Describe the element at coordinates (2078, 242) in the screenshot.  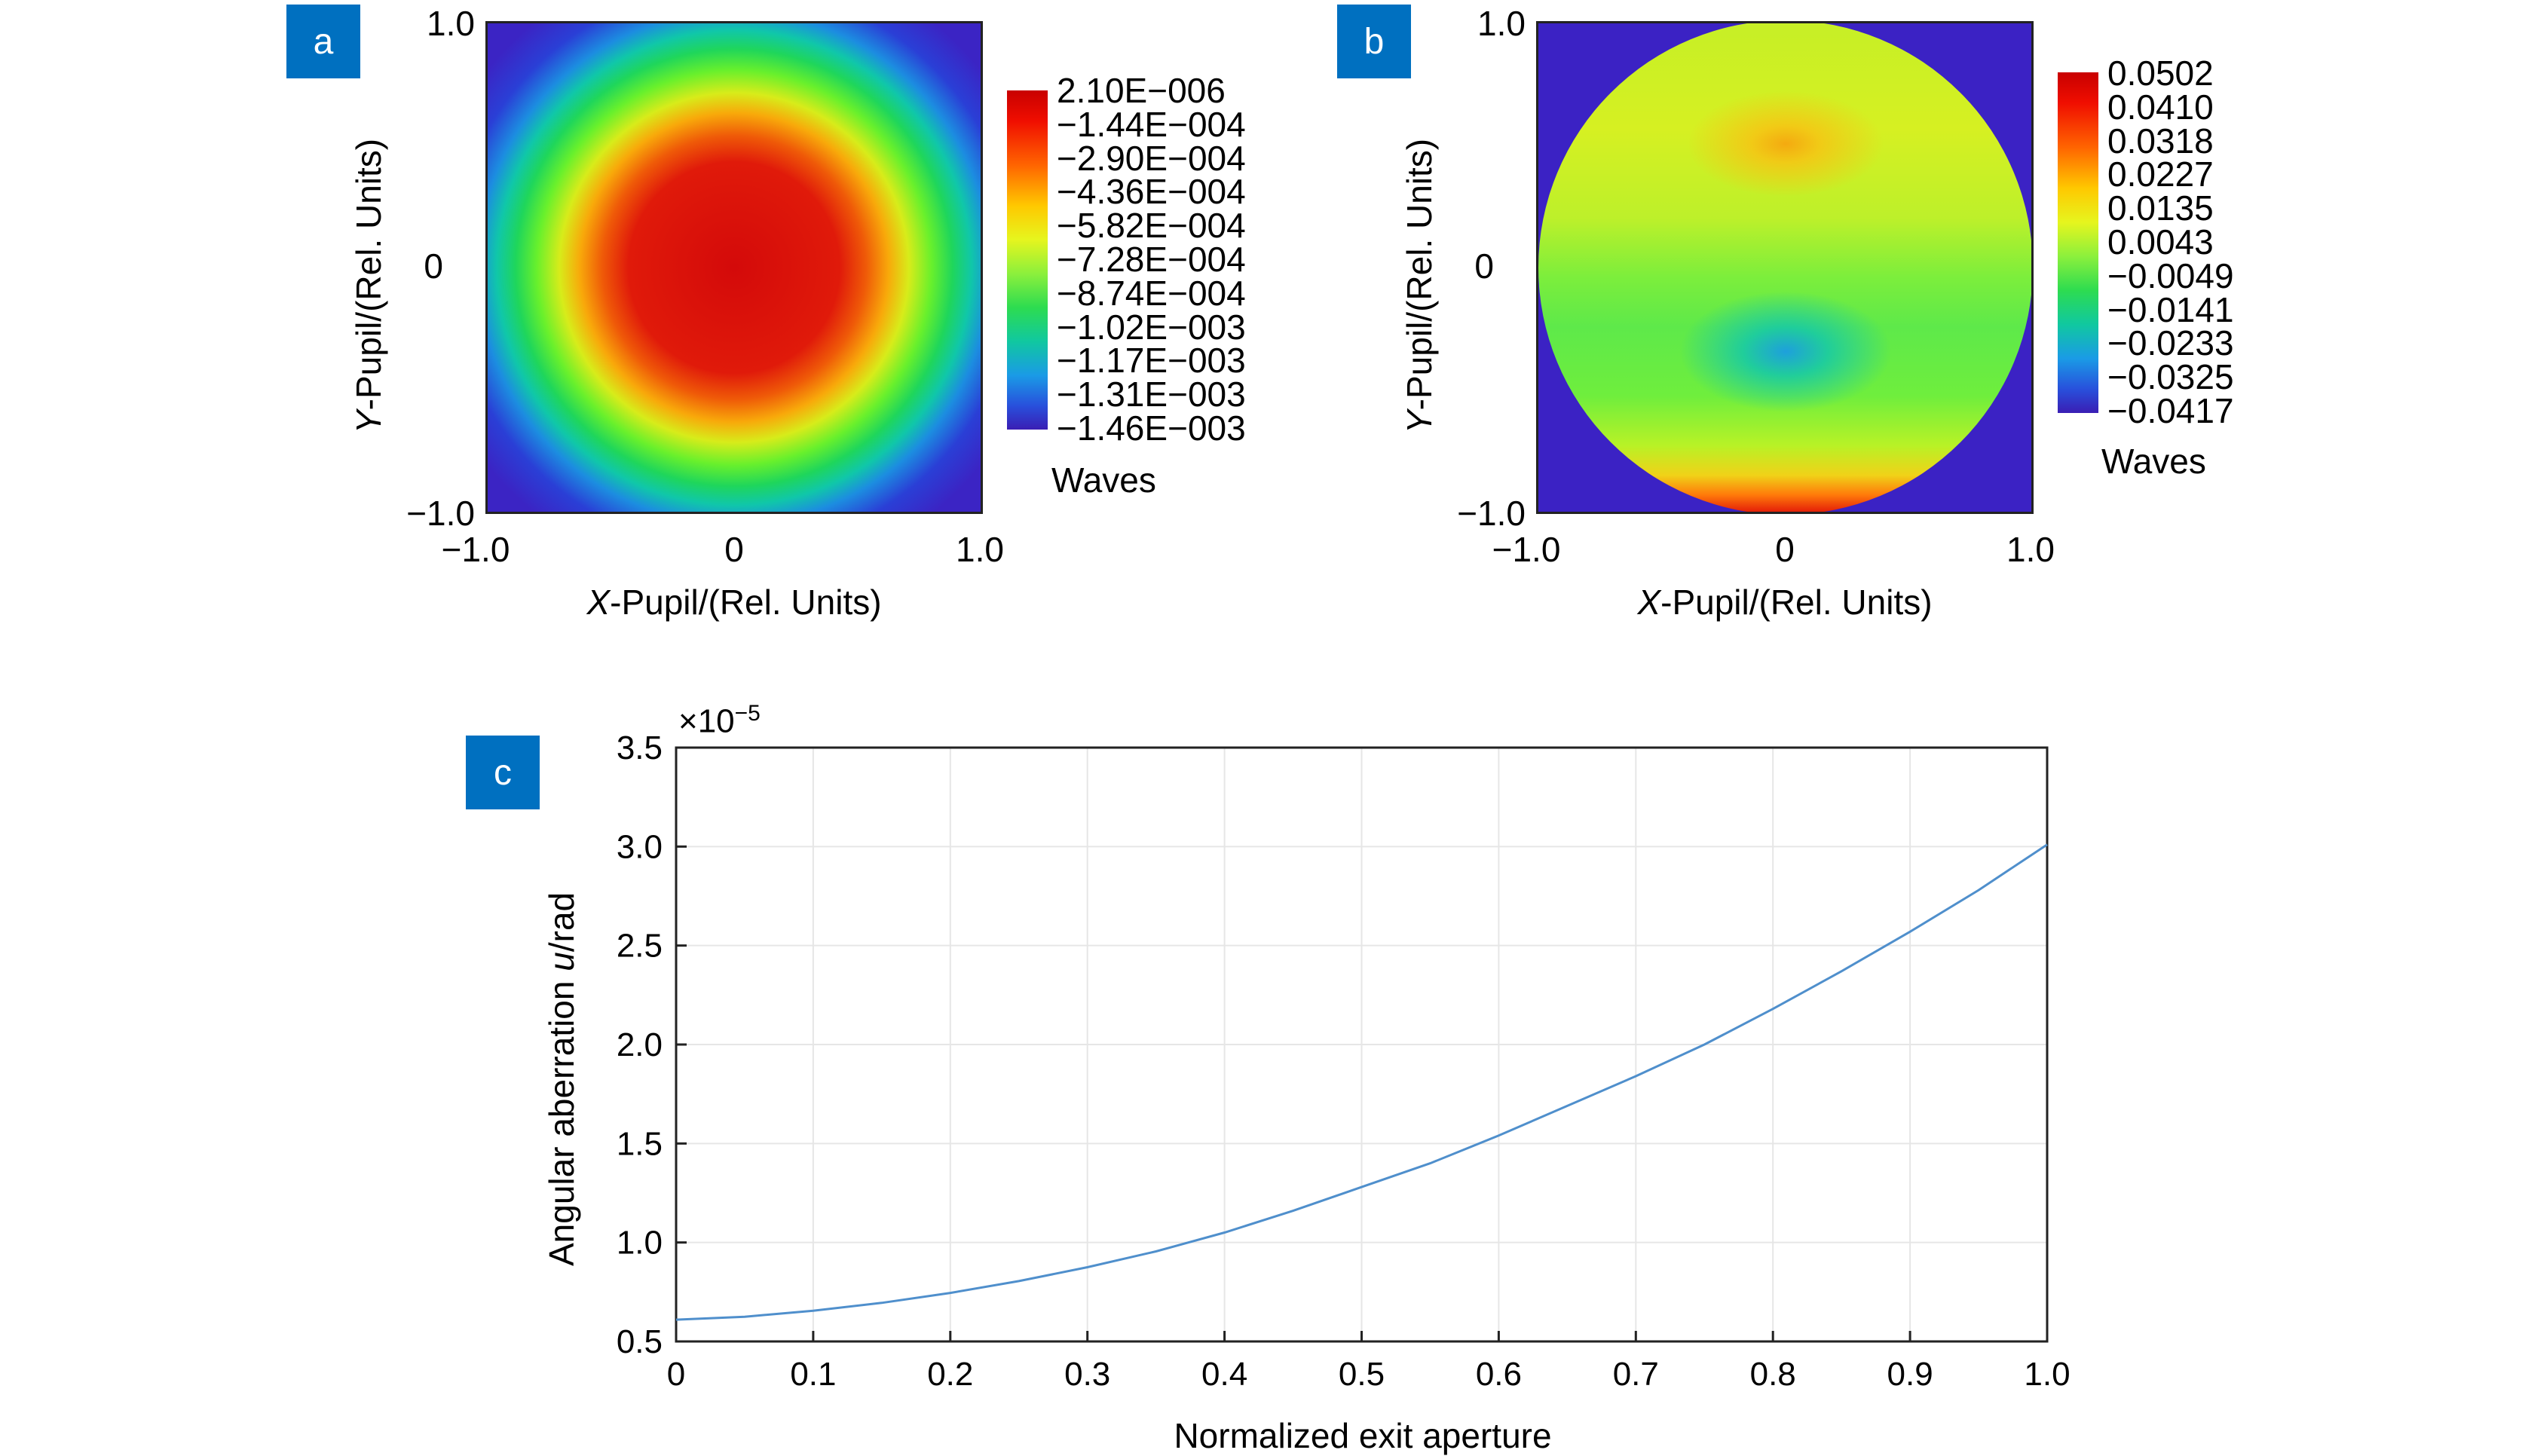
I see `panel-b-colorbar` at that location.